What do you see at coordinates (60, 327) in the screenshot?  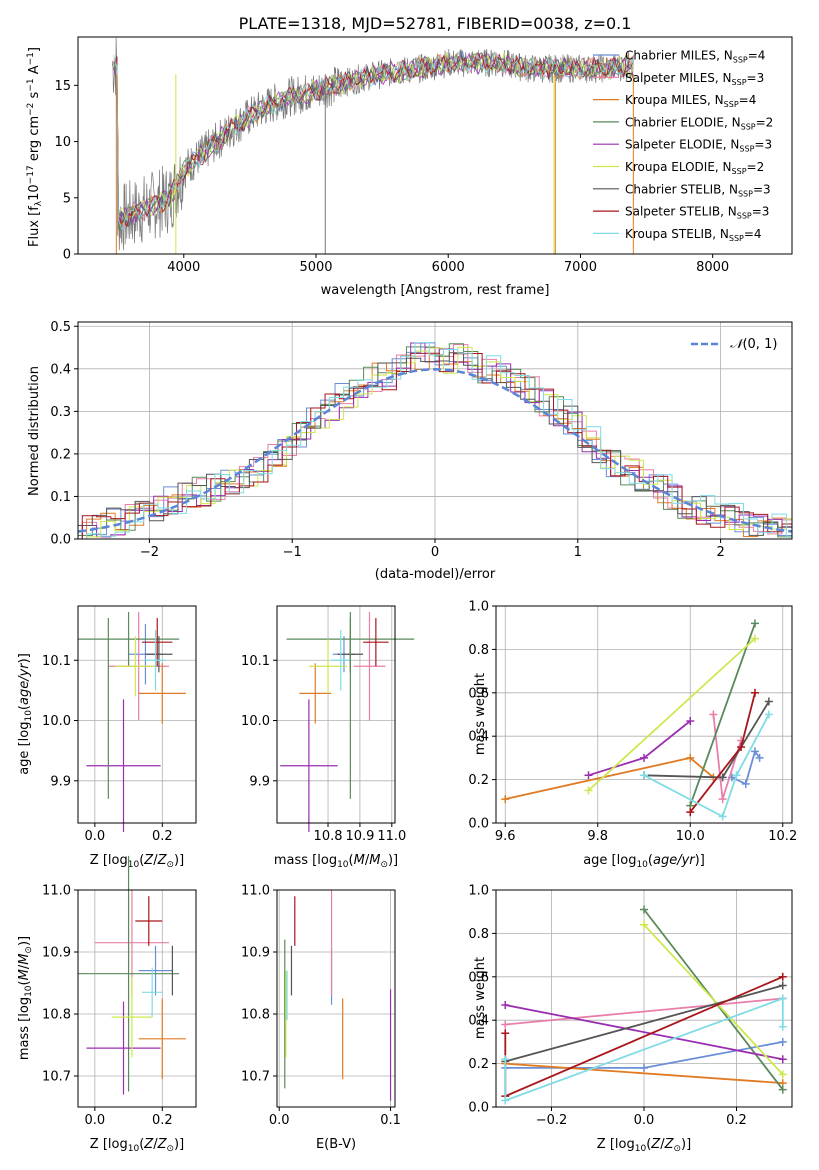 I see `y-tick-label: 0.5` at bounding box center [60, 327].